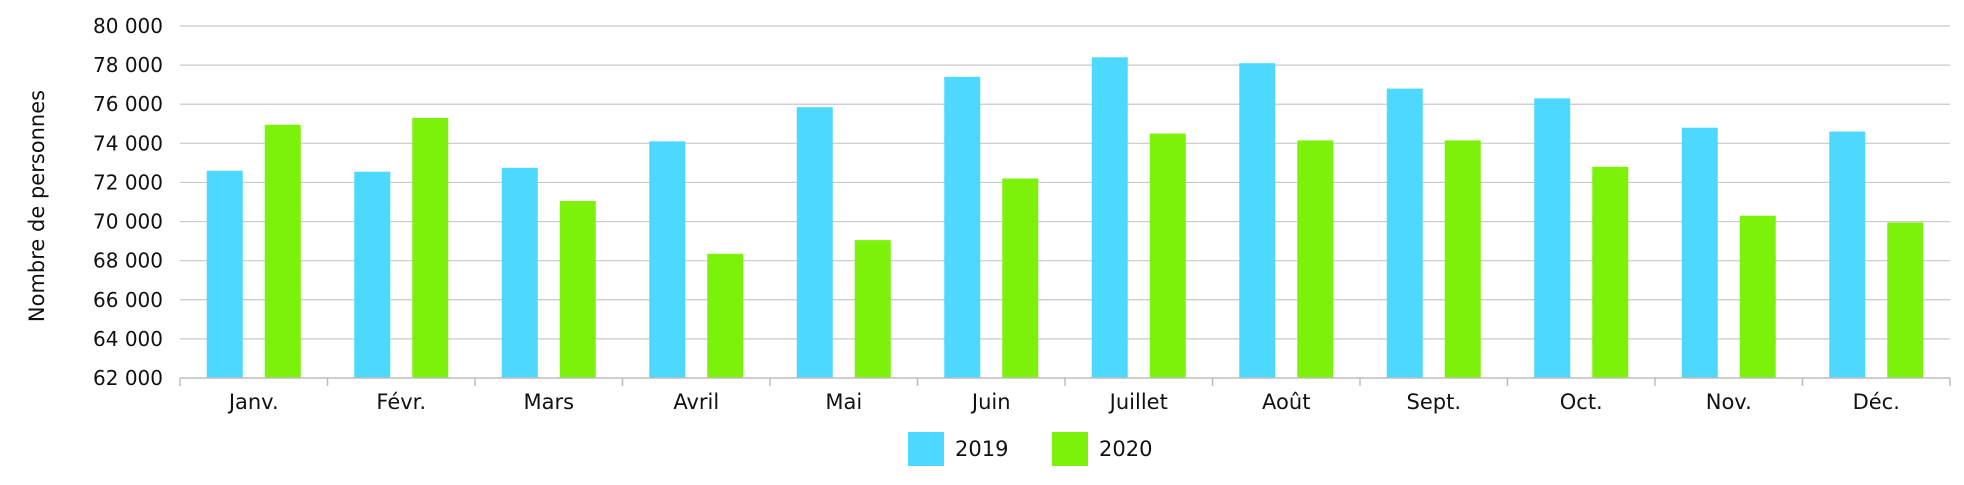 This screenshot has height=485, width=1964. What do you see at coordinates (401, 402) in the screenshot?
I see `x-category-label: Févr.` at bounding box center [401, 402].